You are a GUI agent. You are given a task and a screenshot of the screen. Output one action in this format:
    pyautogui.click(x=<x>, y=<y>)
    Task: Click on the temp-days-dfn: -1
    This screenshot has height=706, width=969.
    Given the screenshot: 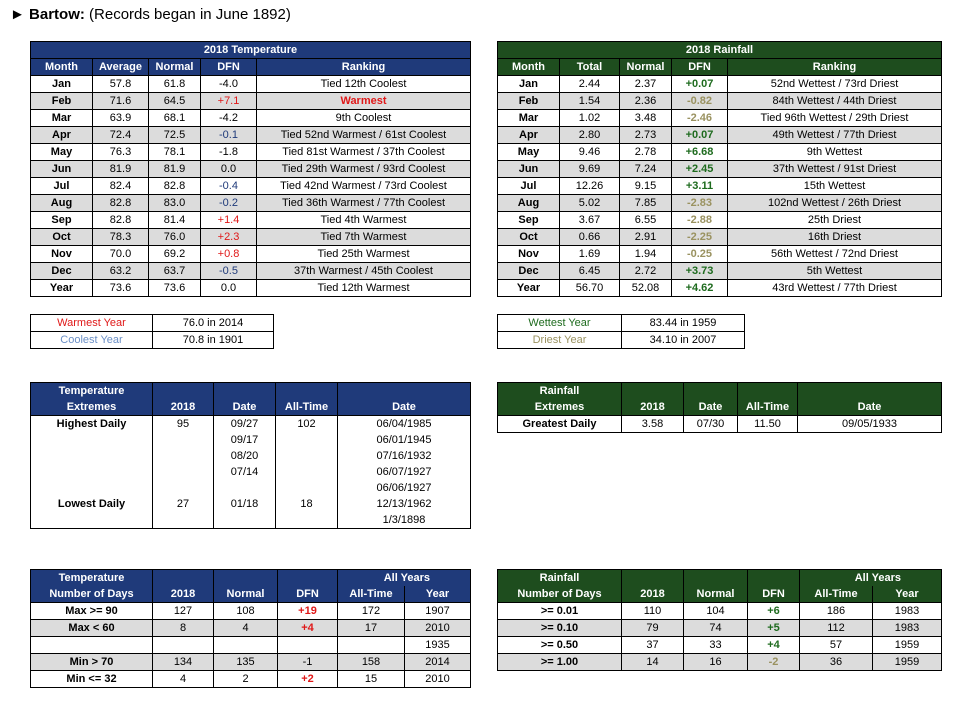 What is the action you would take?
    pyautogui.click(x=307, y=662)
    